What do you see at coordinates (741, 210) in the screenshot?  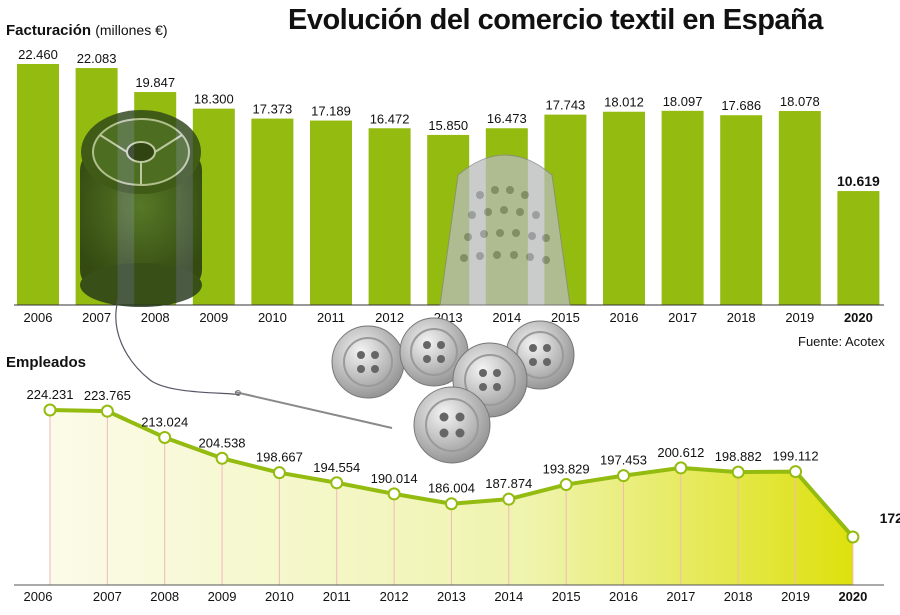 I see `bar-2018` at bounding box center [741, 210].